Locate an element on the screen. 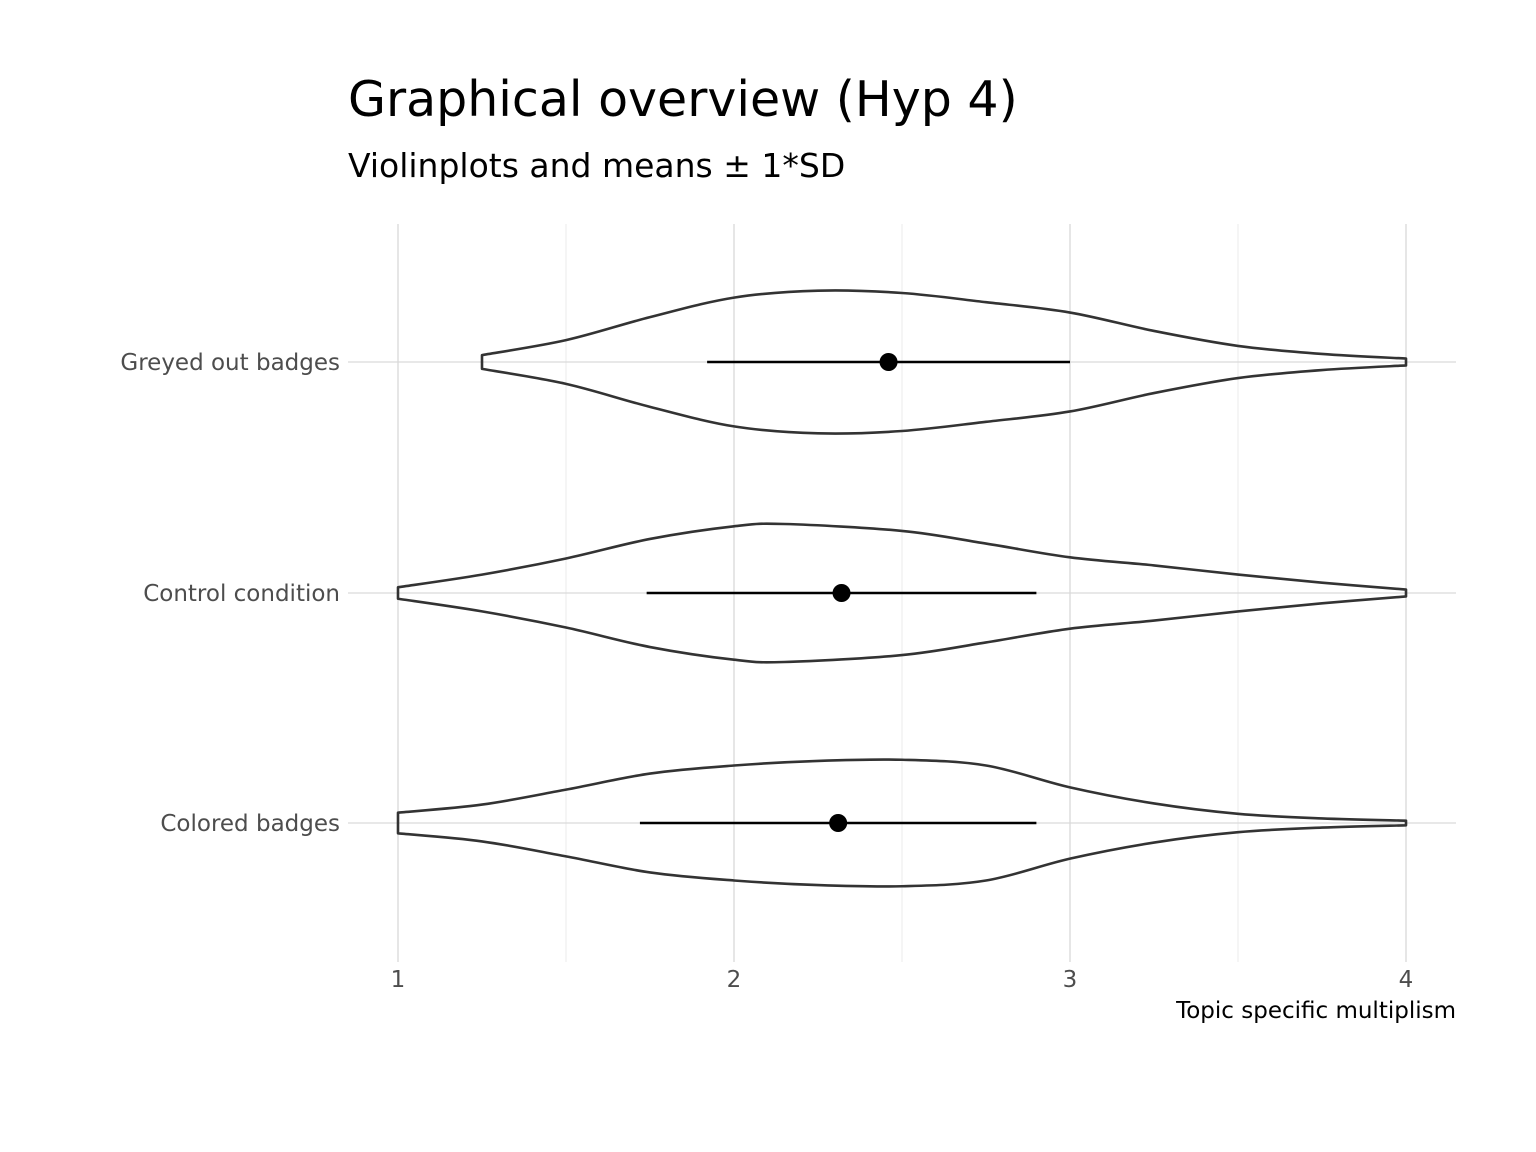  mean-sd-markers is located at coordinates (854, 592).